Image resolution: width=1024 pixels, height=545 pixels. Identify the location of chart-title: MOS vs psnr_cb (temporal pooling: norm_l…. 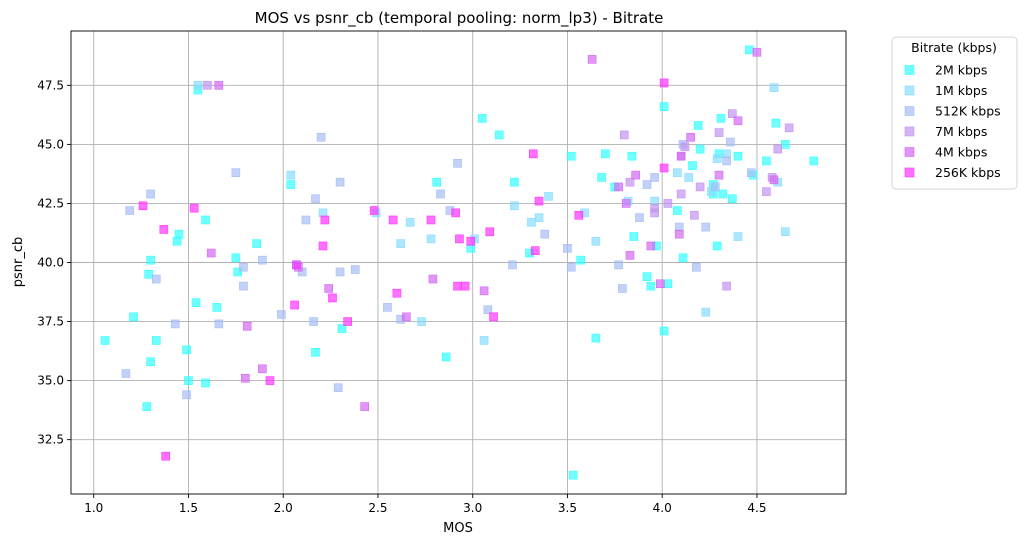
(459, 18).